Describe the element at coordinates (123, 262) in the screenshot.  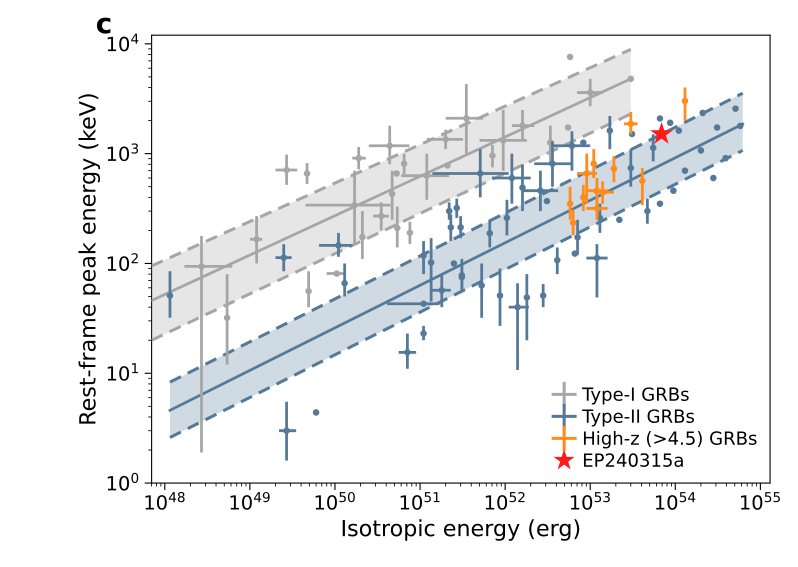
I see `y-tick-label: 10$^{2}$` at that location.